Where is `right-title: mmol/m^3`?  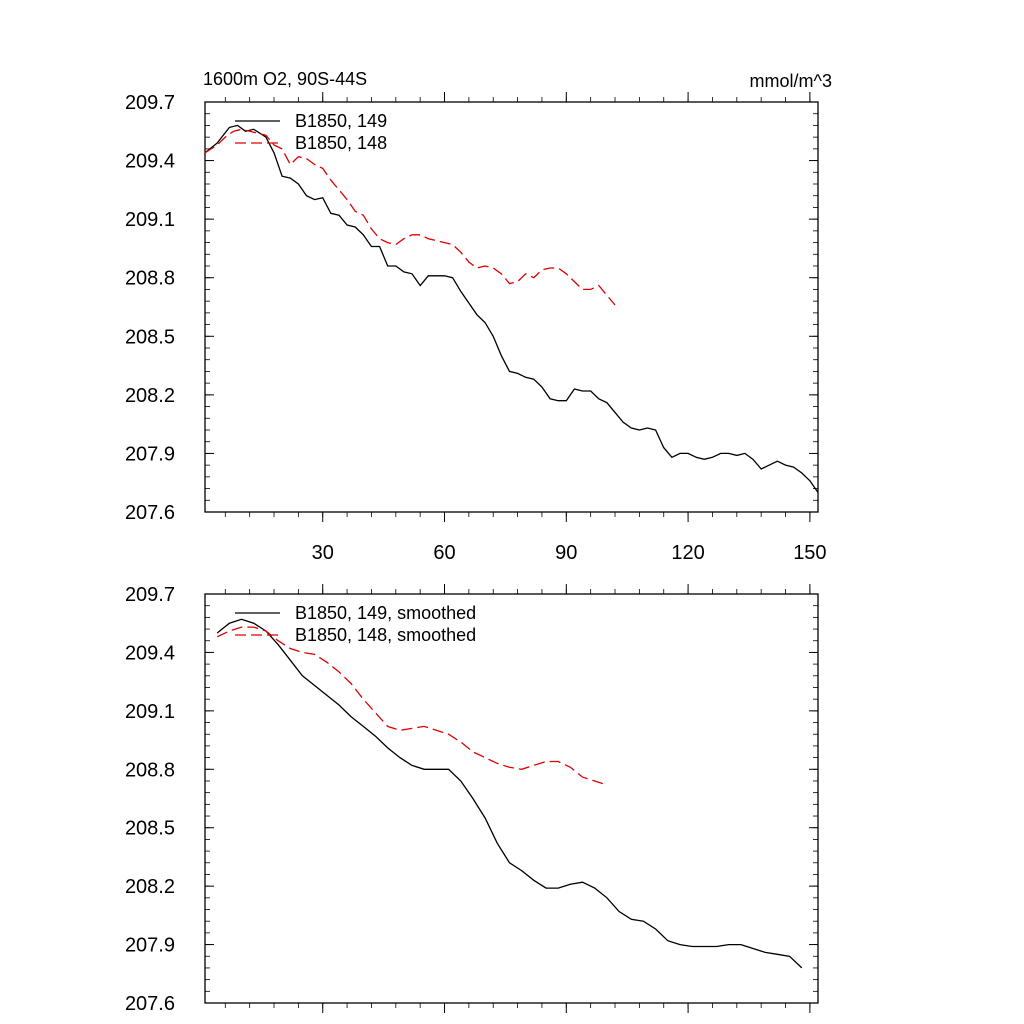 right-title: mmol/m^3 is located at coordinates (791, 81).